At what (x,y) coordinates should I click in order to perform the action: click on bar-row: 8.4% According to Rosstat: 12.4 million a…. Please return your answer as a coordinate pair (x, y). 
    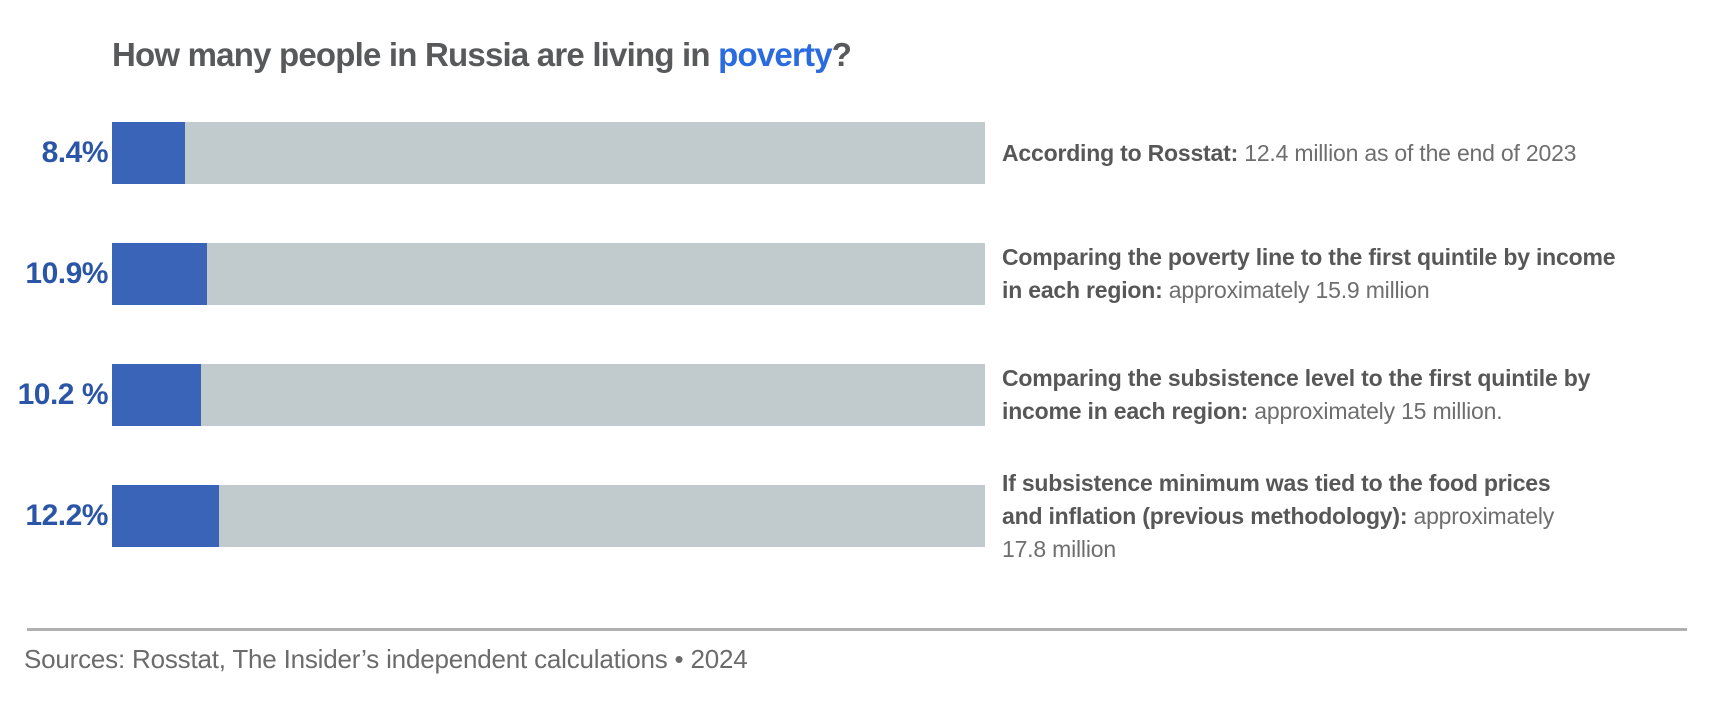
    Looking at the image, I should click on (866, 153).